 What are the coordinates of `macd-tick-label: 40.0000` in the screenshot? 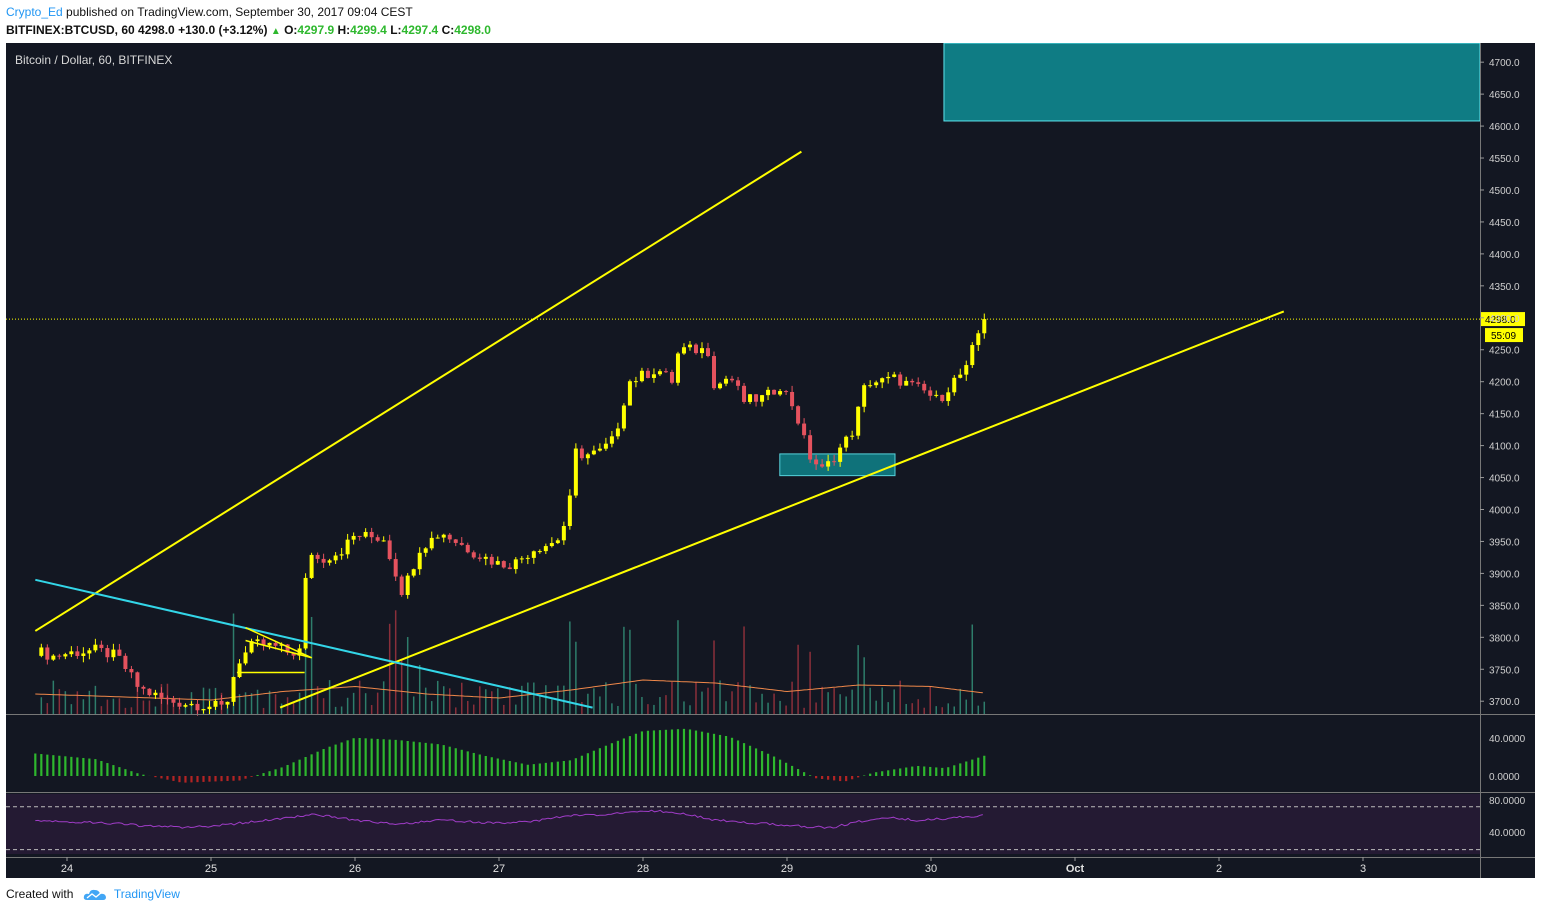 It's located at (1507, 739).